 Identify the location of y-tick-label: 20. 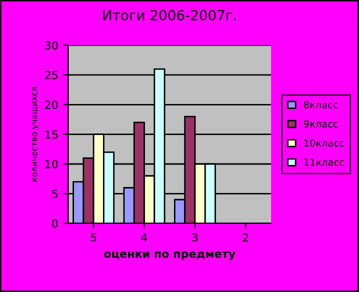
(51, 105).